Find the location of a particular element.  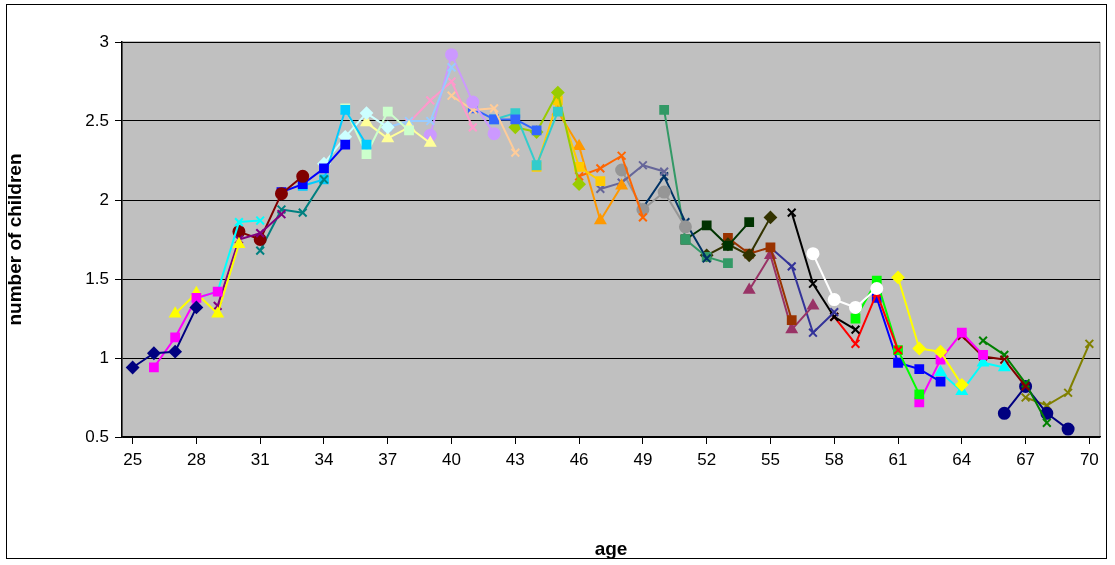

x-tick-label: 31 is located at coordinates (260, 459).